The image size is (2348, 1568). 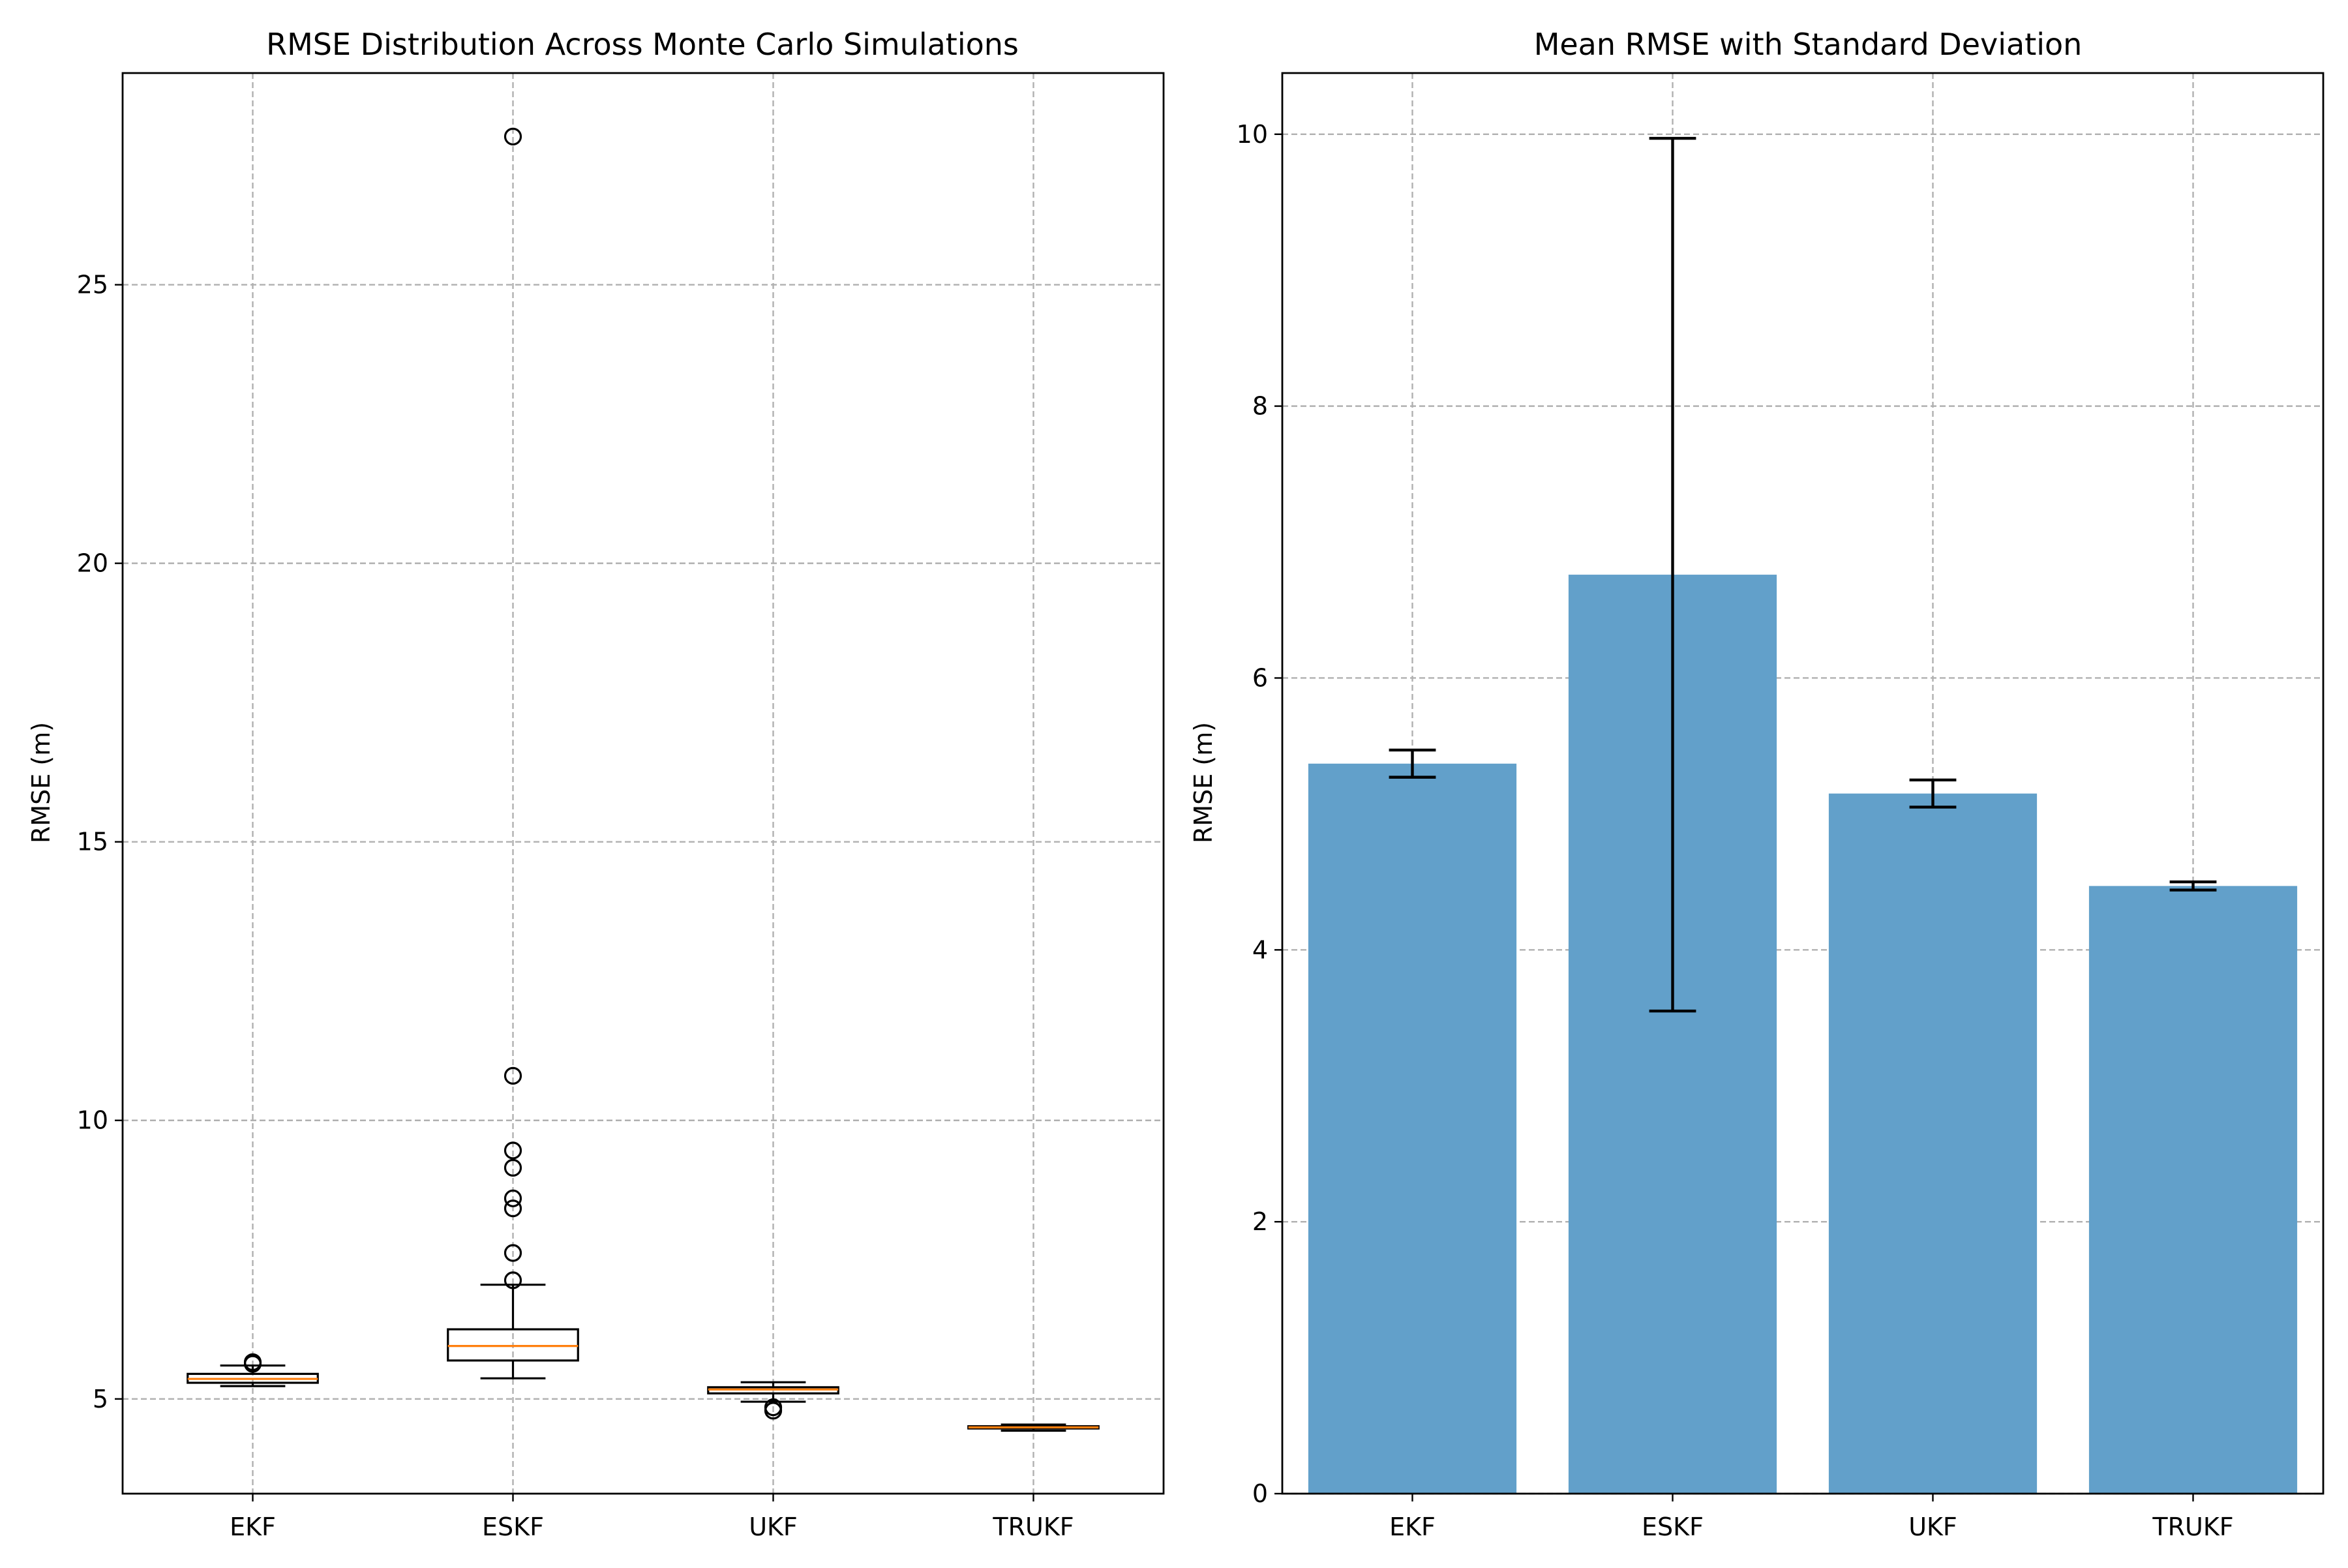 What do you see at coordinates (1809, 44) in the screenshot?
I see `barchart-title: Mean RMSE with Standard Deviation` at bounding box center [1809, 44].